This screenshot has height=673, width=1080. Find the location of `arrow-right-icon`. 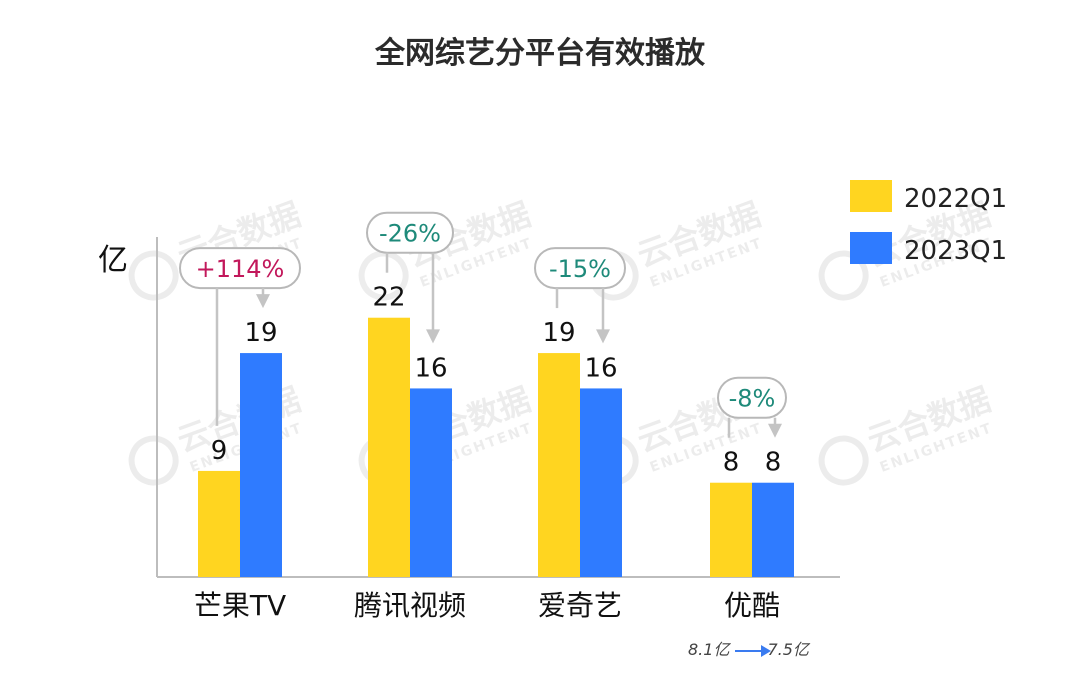

arrow-right-icon is located at coordinates (753, 650).